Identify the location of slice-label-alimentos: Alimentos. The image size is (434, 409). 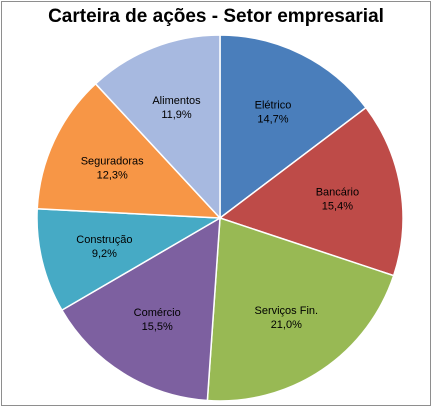
(176, 101).